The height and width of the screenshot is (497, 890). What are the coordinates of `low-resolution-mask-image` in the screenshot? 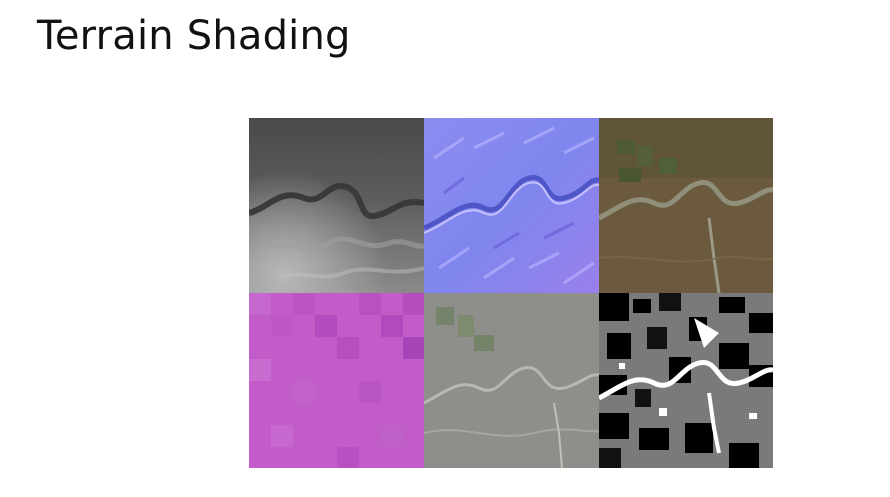 It's located at (336, 380).